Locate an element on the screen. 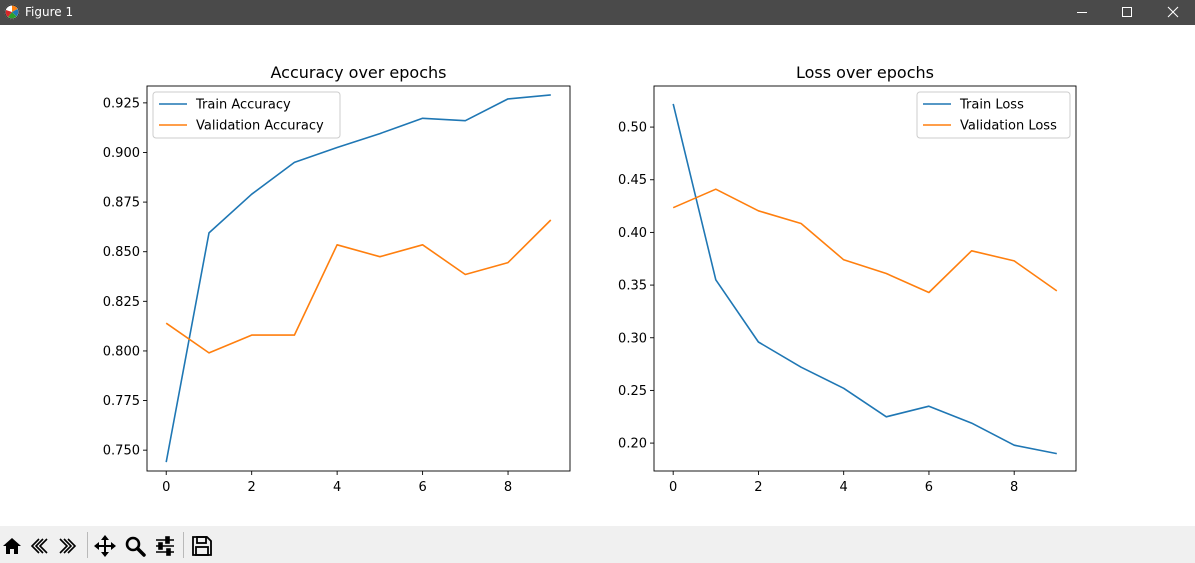  pan-button is located at coordinates (105, 546).